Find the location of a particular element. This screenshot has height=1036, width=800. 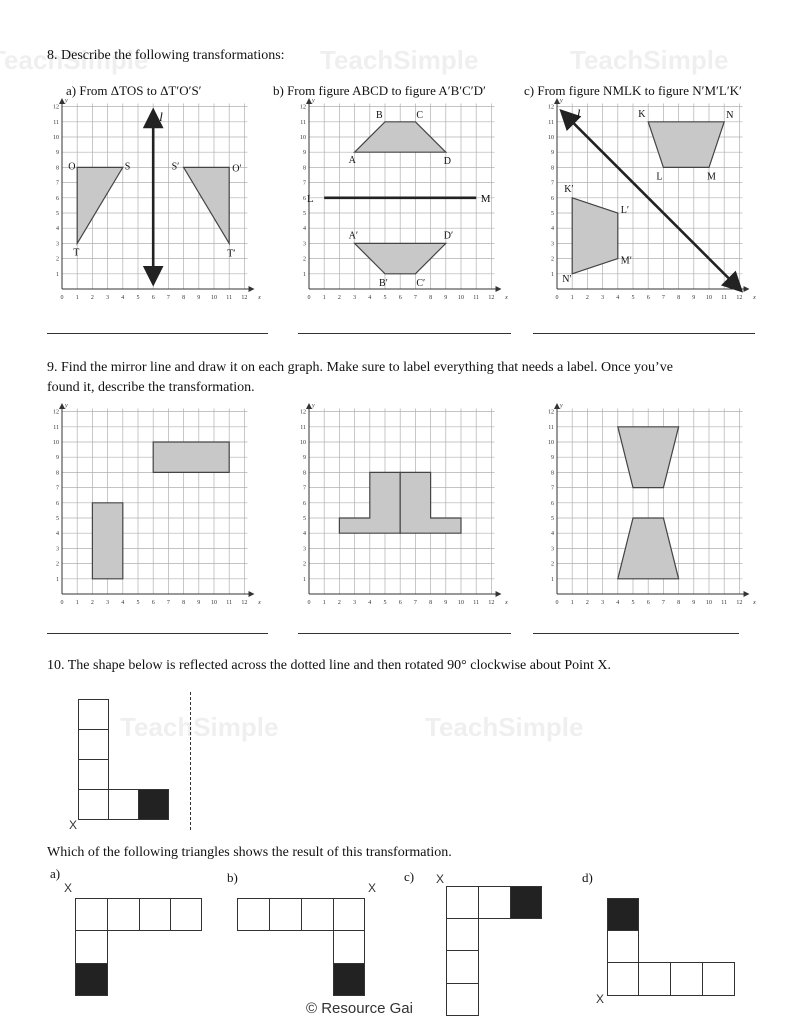

vertex-label: A is located at coordinates (353, 160).